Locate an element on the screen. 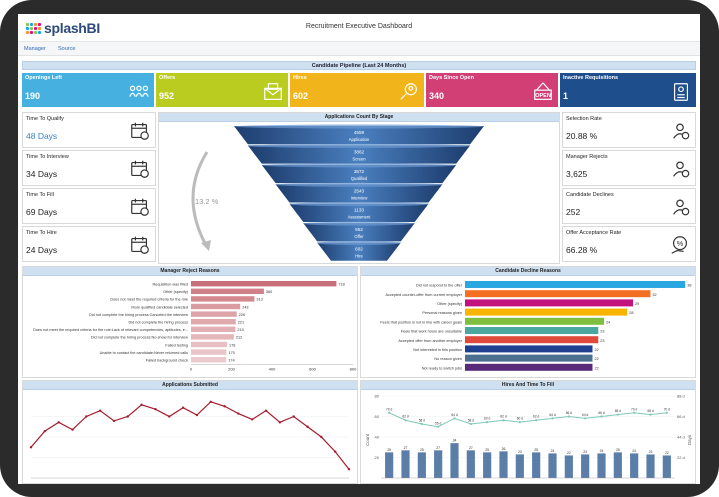 Image resolution: width=719 pixels, height=497 pixels. metric-card: Offer Acceptance Rate 66.28 %% is located at coordinates (629, 244).